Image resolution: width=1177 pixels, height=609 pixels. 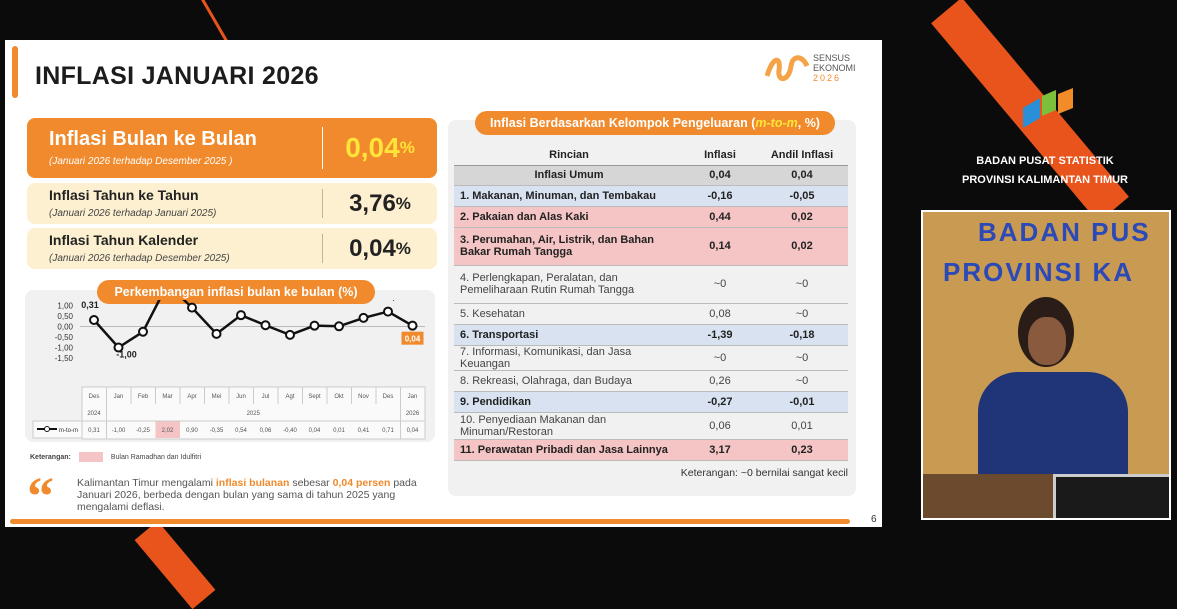 I want to click on presenter, so click(x=1050, y=399).